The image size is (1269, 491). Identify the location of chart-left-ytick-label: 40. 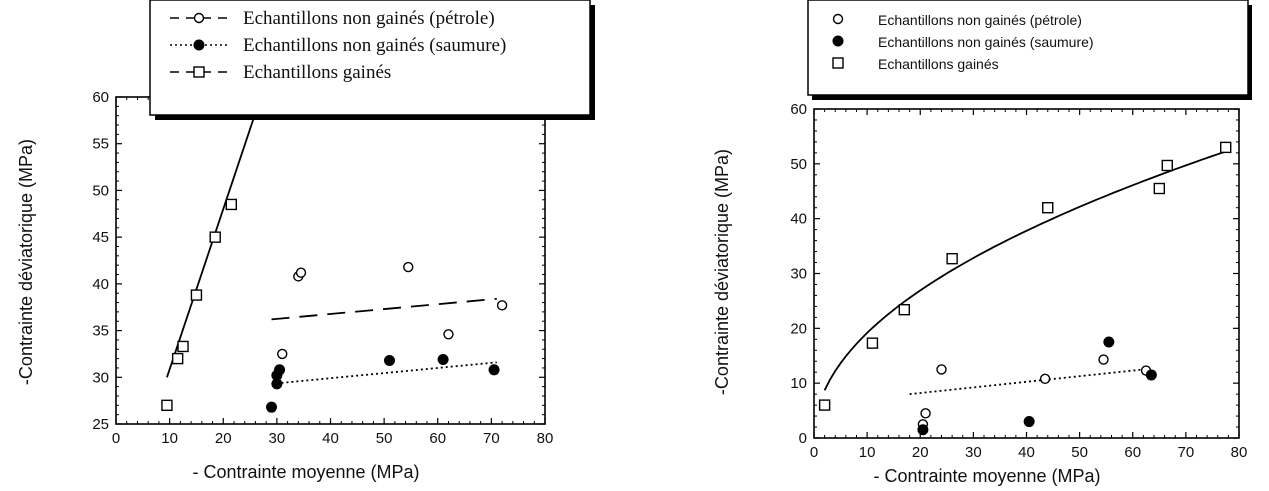
(100, 284).